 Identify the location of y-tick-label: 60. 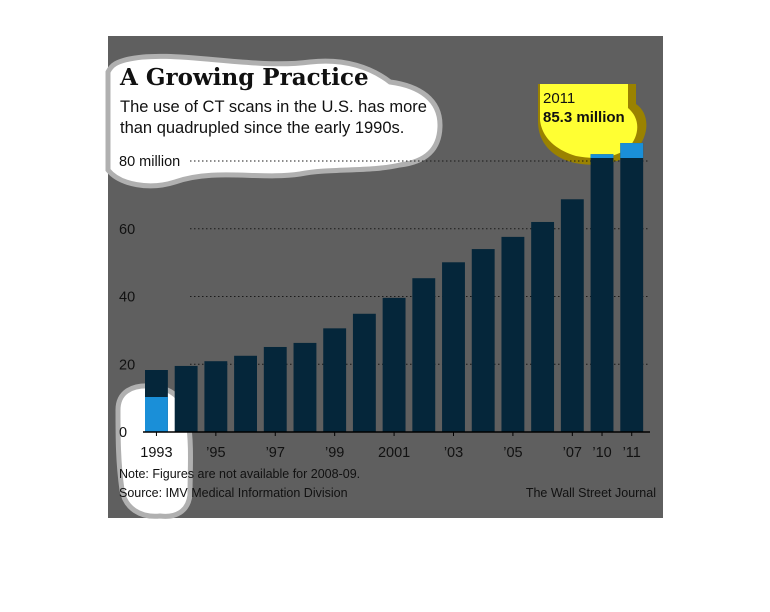
(127, 230).